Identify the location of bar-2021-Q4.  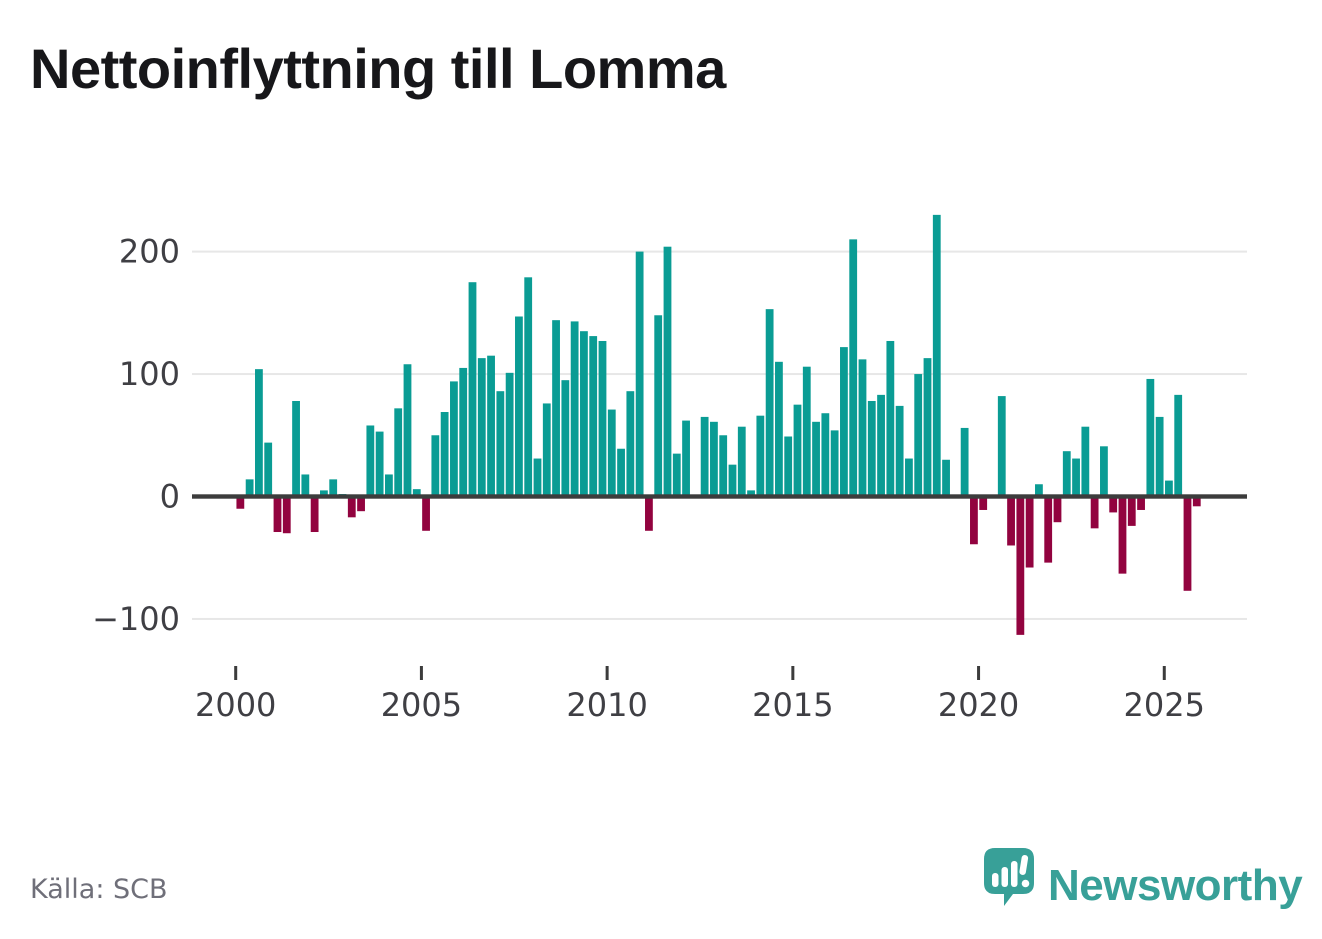
(1048, 529).